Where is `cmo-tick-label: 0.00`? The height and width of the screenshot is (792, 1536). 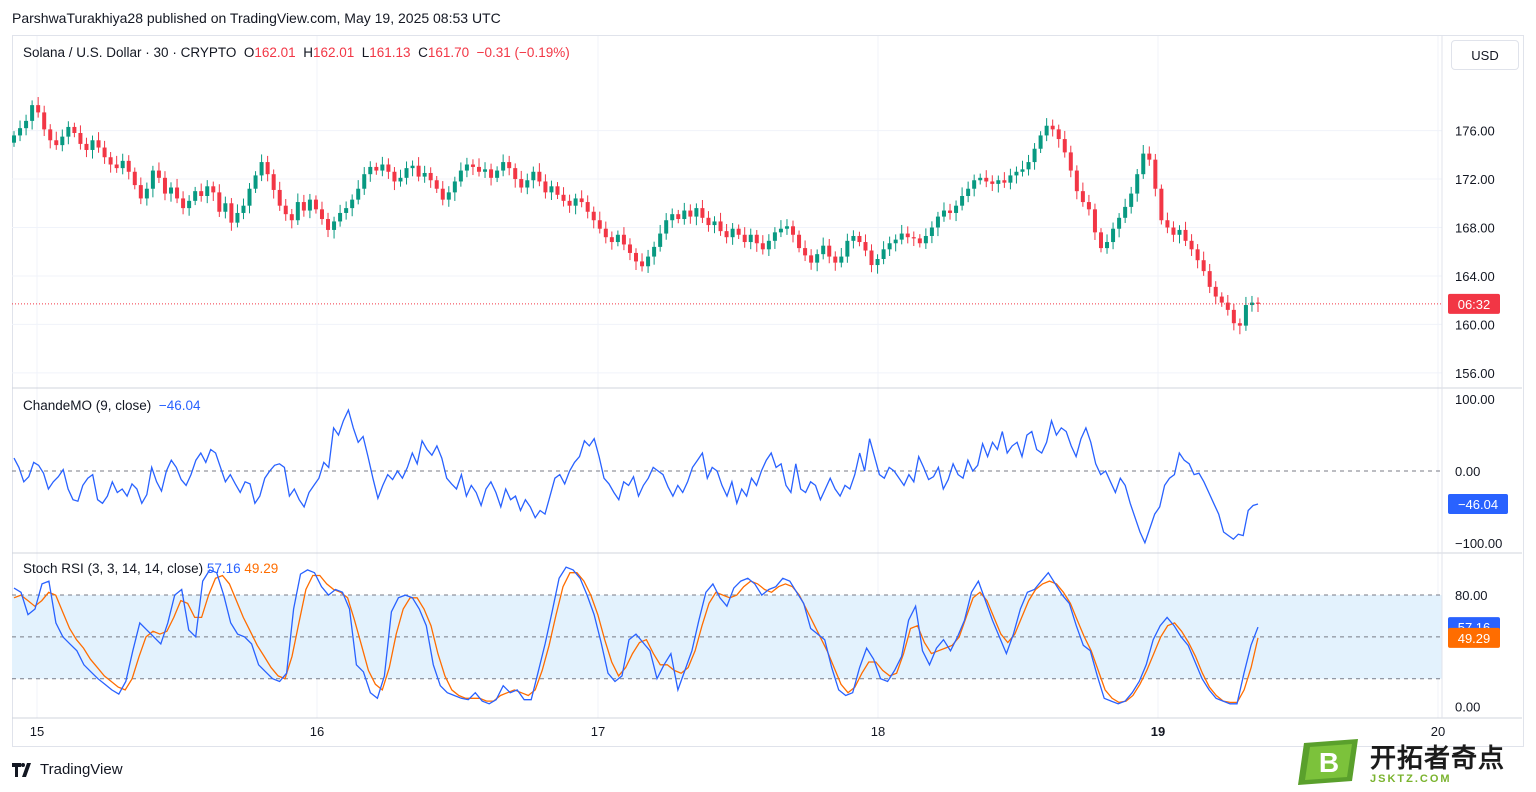
cmo-tick-label: 0.00 is located at coordinates (1467, 471).